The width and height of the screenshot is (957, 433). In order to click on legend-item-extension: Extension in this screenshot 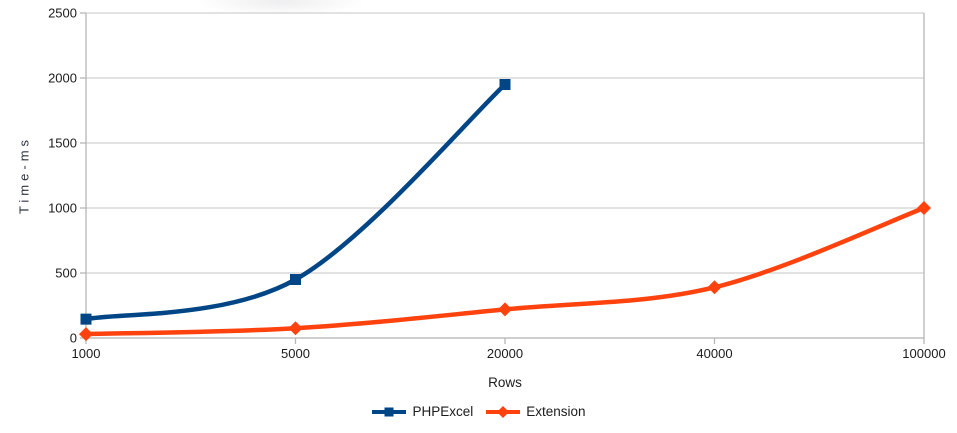, I will do `click(535, 411)`.